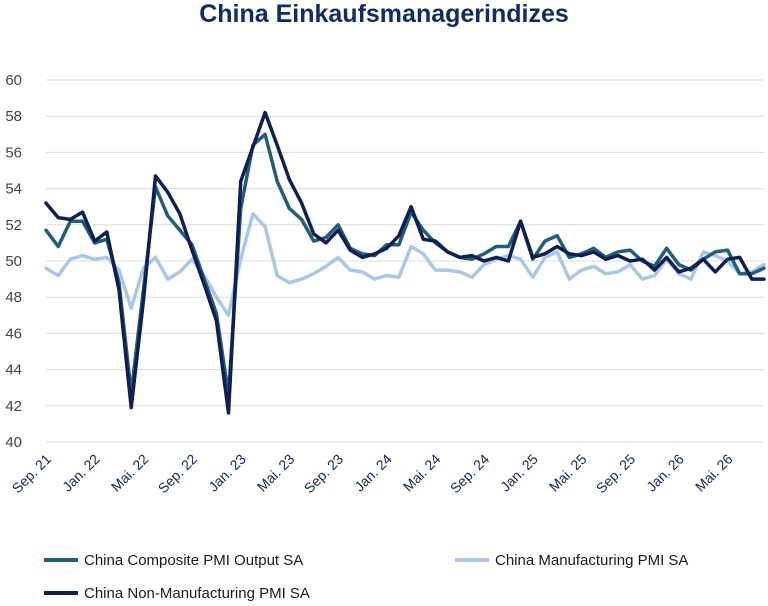 The height and width of the screenshot is (606, 768). Describe the element at coordinates (13, 406) in the screenshot. I see `y-tick-label: 42` at that location.